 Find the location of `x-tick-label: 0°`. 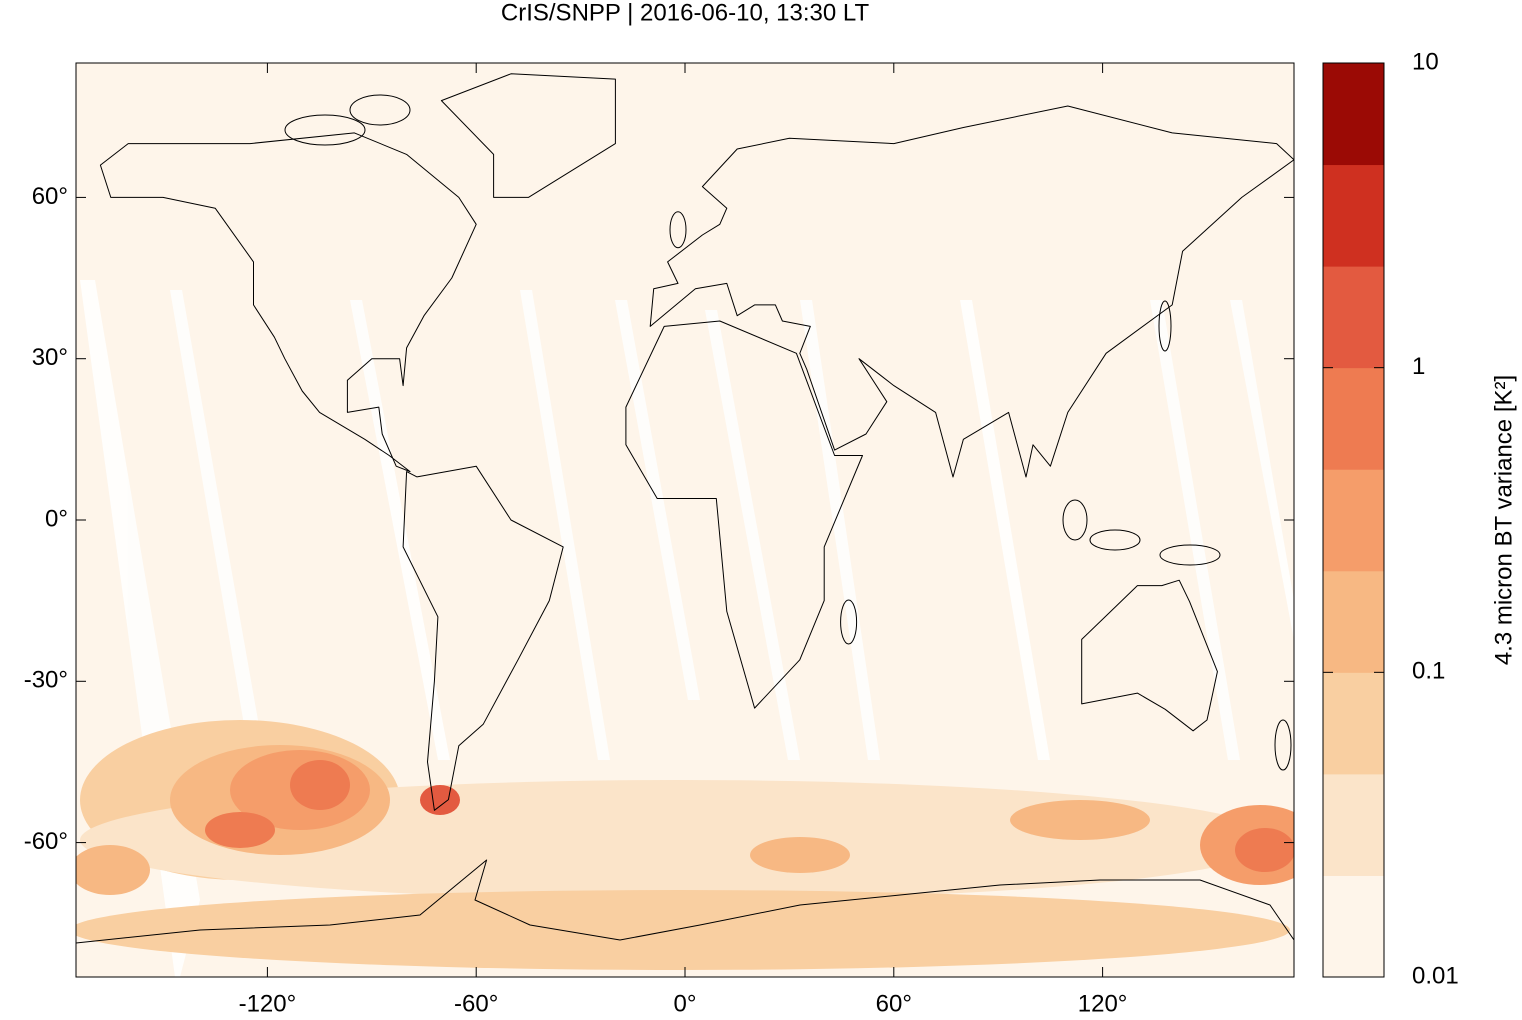

x-tick-label: 0° is located at coordinates (685, 1003).